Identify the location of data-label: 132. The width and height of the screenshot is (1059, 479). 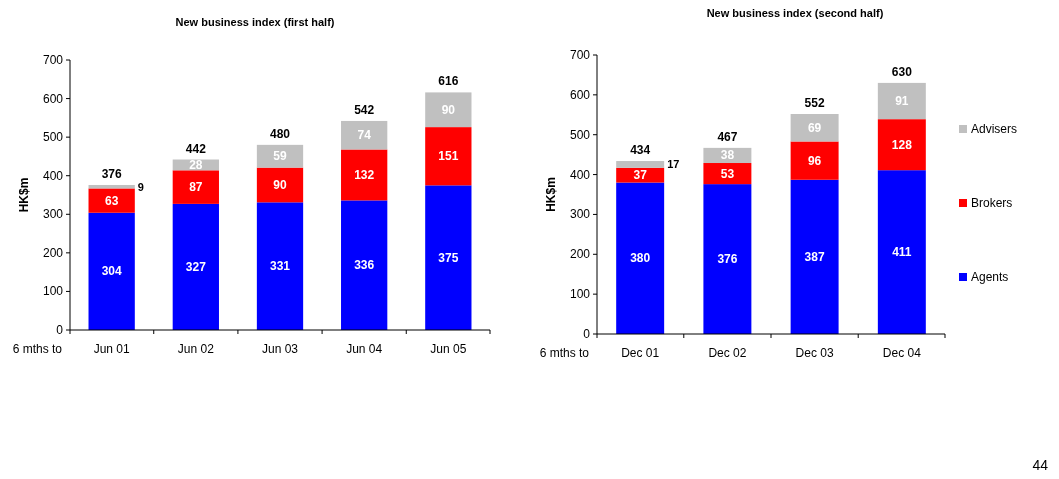
(364, 174).